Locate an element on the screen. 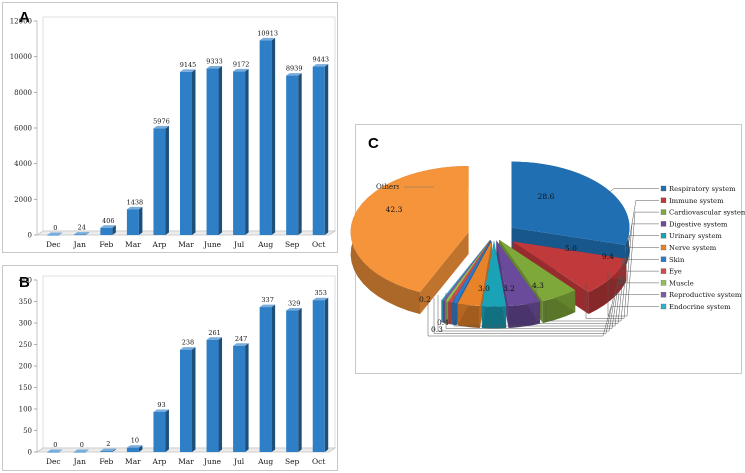  bar-value-label: 329 is located at coordinates (294, 304).